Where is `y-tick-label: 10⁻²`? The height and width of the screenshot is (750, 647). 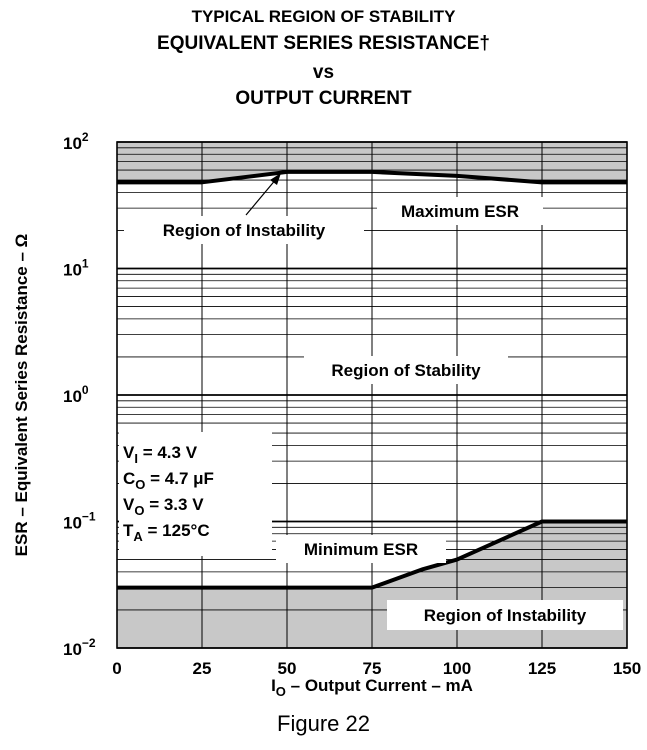 y-tick-label: 10⁻² is located at coordinates (79, 647).